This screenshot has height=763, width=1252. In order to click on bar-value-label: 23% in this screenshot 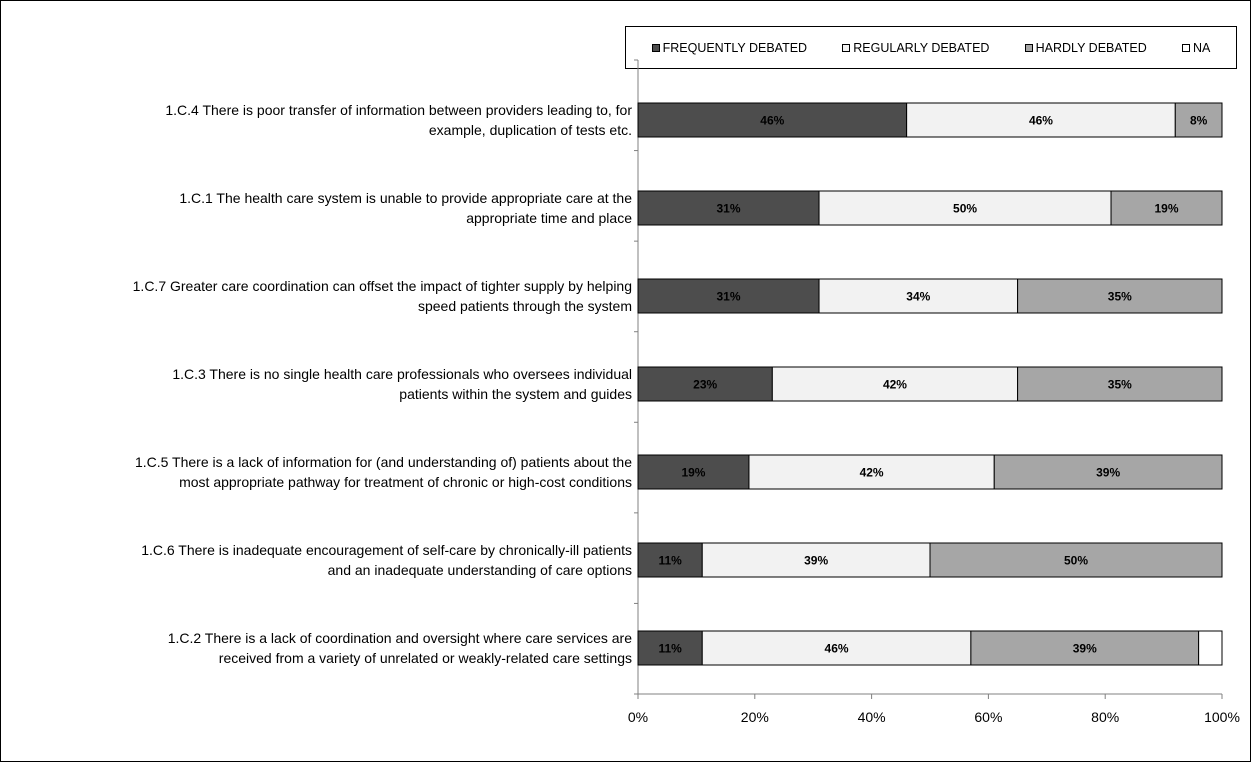, I will do `click(705, 385)`.